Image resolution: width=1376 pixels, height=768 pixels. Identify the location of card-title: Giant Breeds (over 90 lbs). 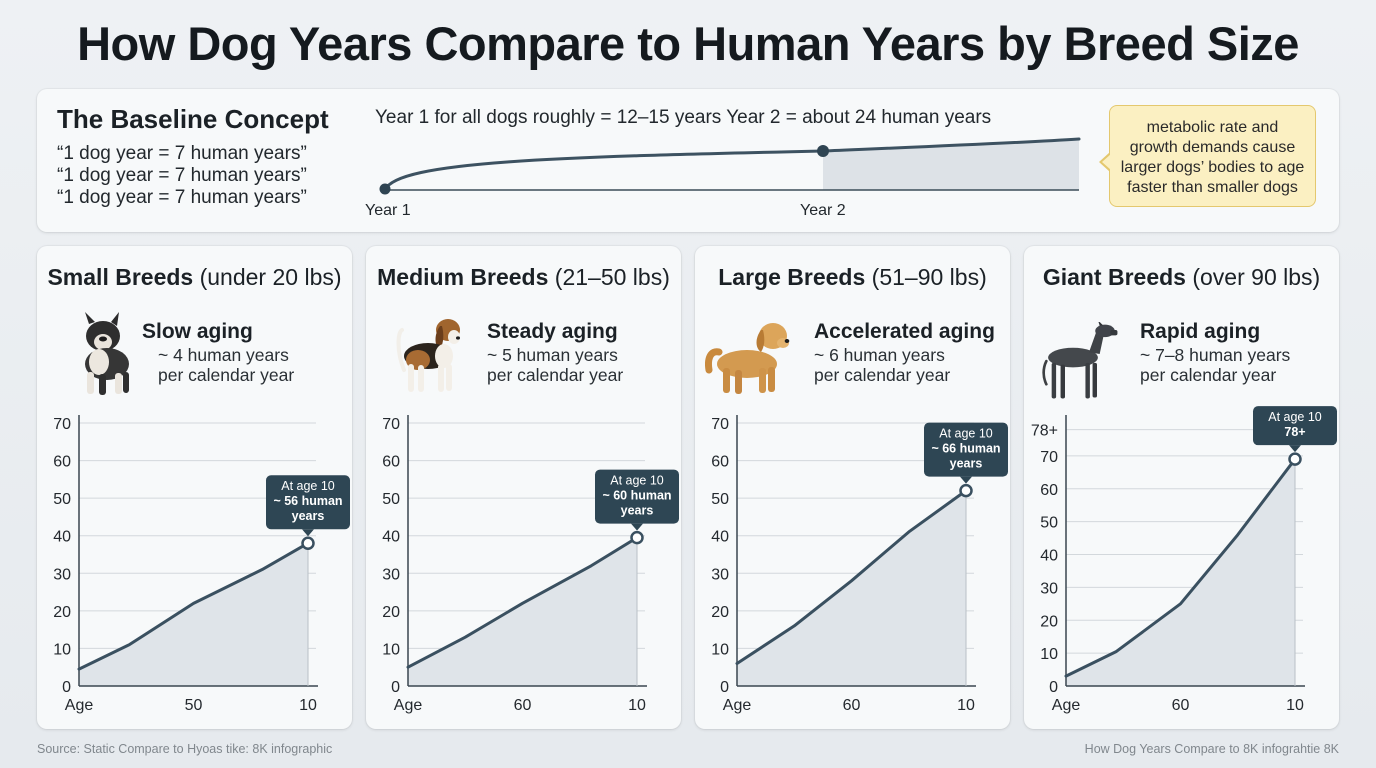
(1181, 277).